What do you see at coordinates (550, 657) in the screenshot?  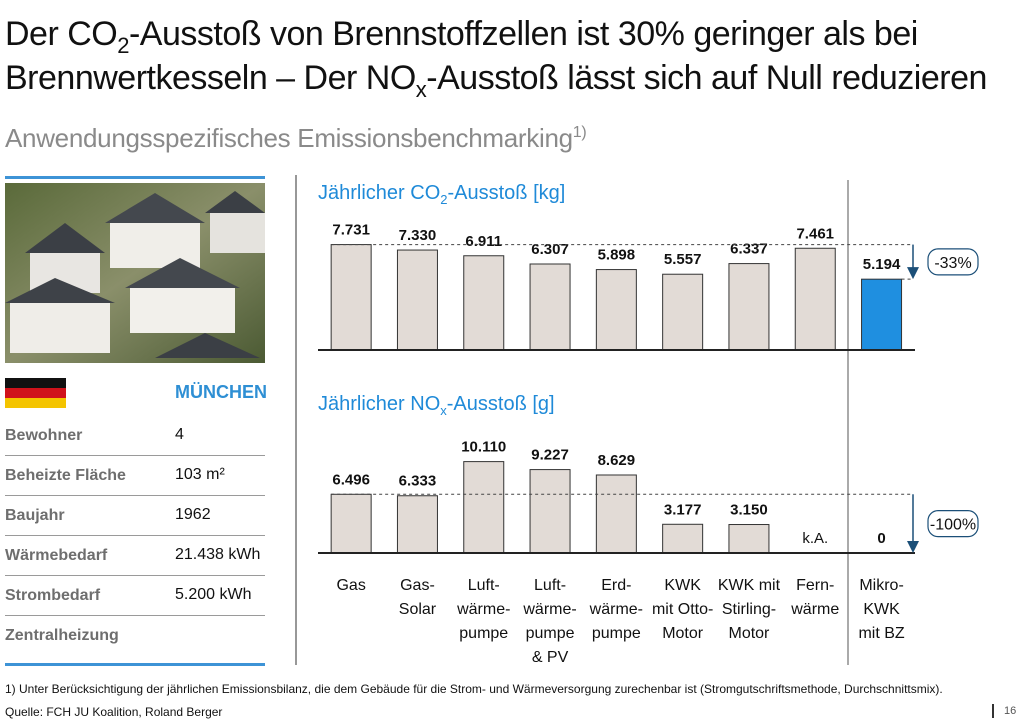 I see `x-tick-label: & PV` at bounding box center [550, 657].